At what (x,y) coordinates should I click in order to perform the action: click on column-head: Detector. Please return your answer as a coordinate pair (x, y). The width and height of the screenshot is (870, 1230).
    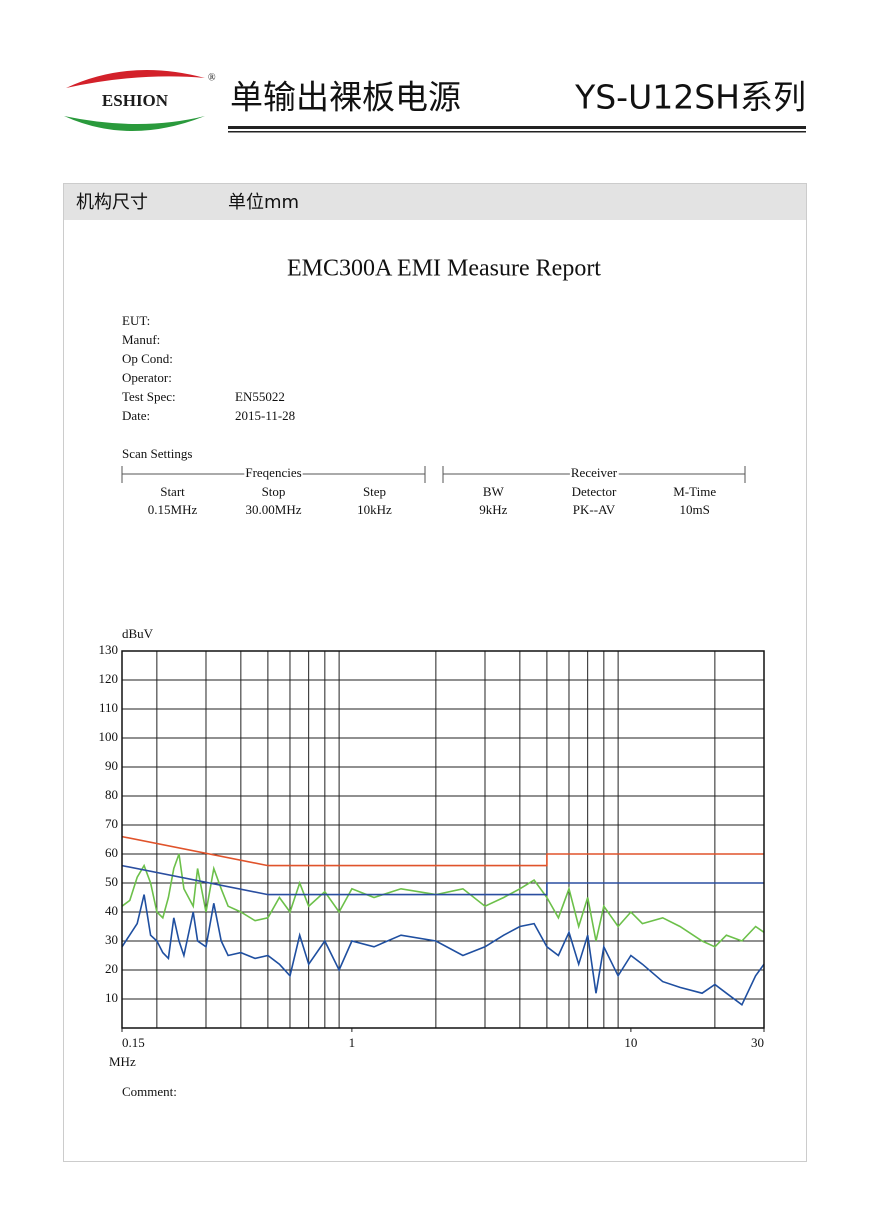
    Looking at the image, I should click on (594, 491).